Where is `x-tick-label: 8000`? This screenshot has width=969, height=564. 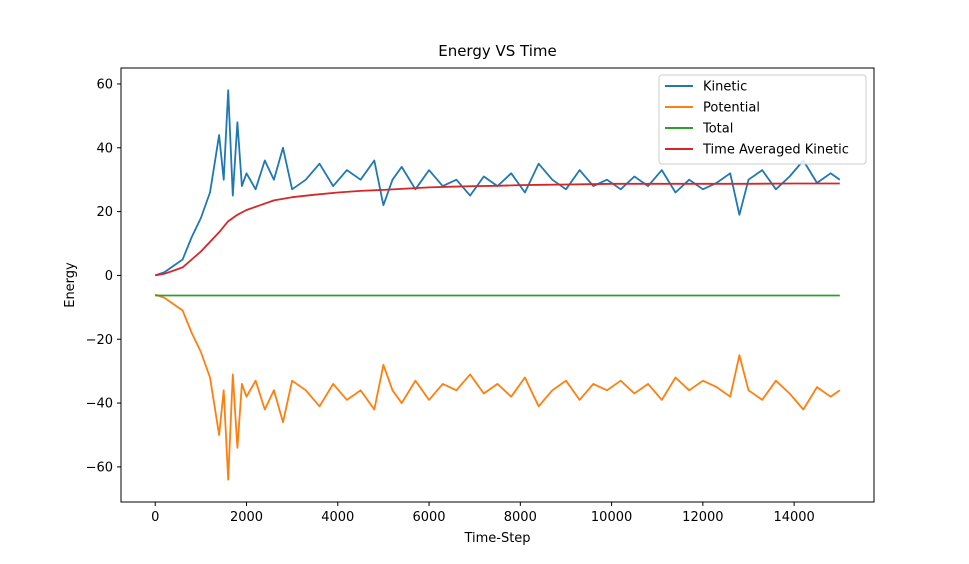
x-tick-label: 8000 is located at coordinates (520, 517).